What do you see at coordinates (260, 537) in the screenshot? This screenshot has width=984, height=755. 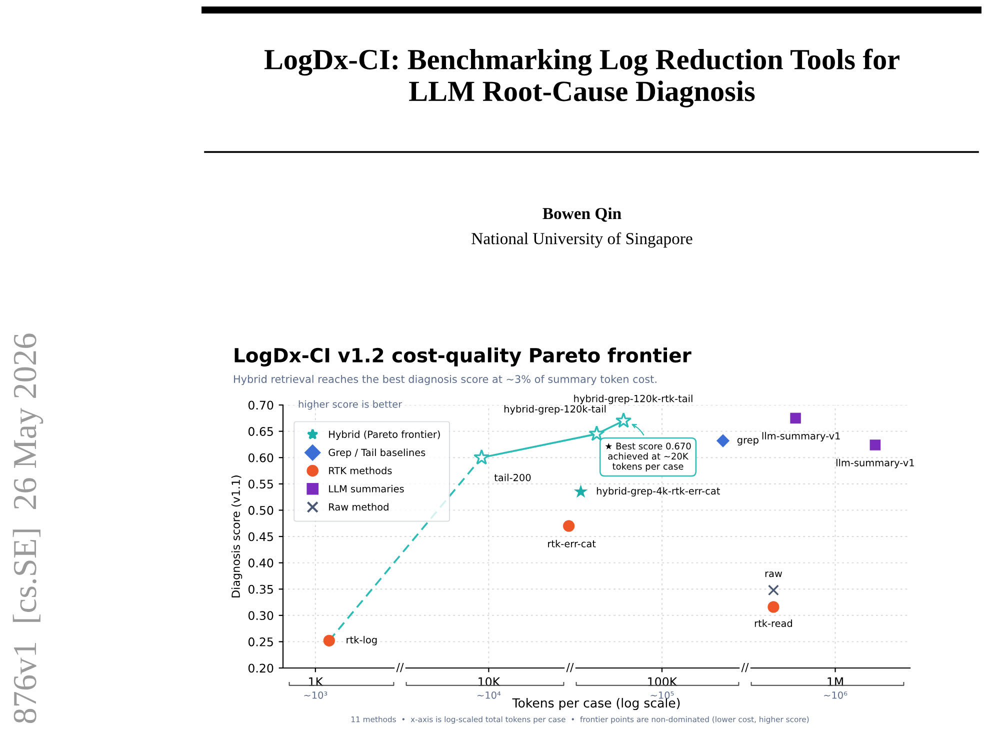 I see `y-tick-label: 0.45` at bounding box center [260, 537].